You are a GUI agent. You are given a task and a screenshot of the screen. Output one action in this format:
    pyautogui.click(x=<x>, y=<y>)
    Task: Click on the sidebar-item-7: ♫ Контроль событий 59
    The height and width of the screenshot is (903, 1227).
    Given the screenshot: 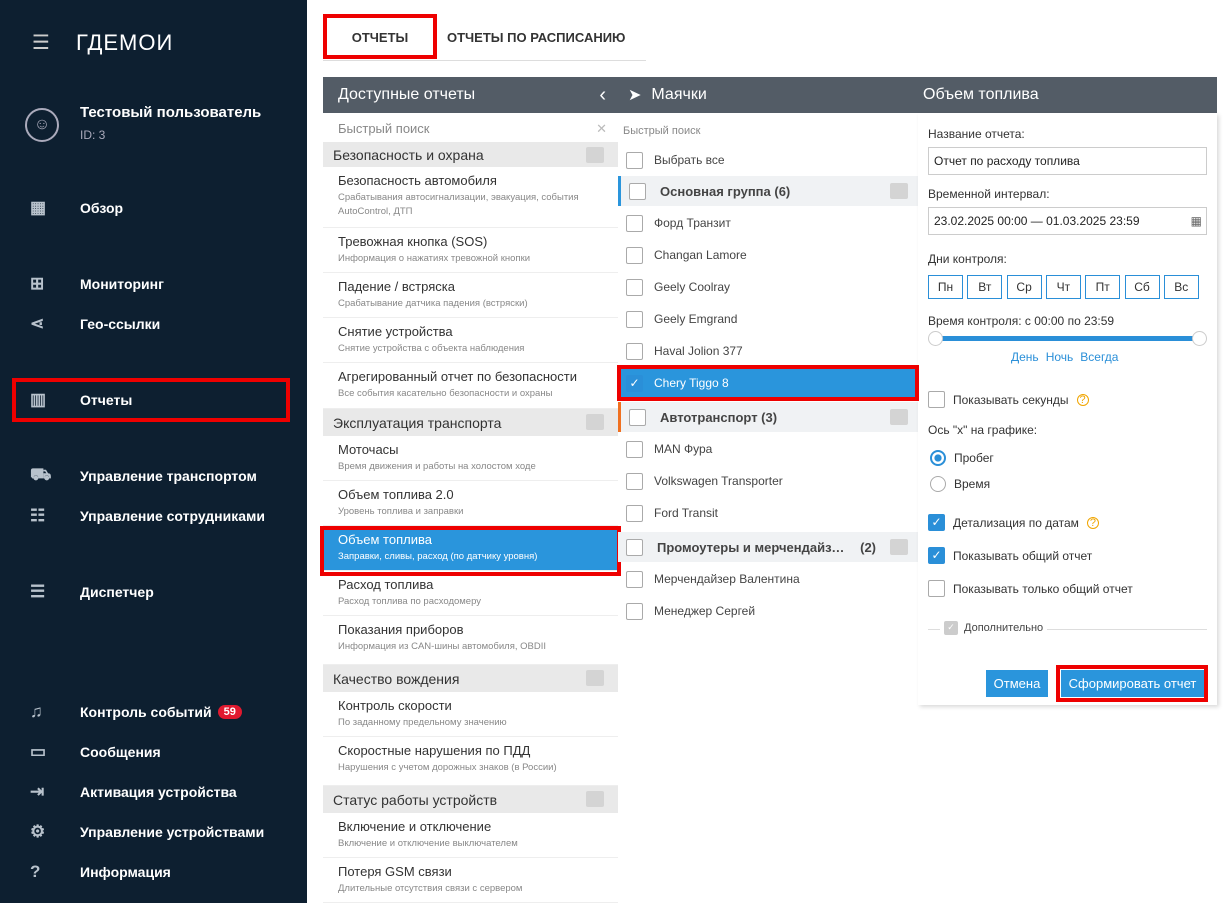 What is the action you would take?
    pyautogui.click(x=136, y=712)
    